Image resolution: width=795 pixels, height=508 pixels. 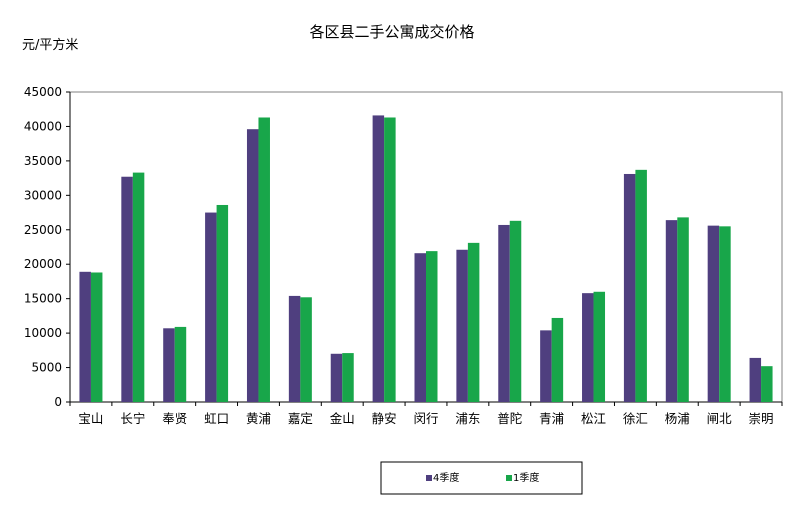 What do you see at coordinates (429, 478) in the screenshot?
I see `legend-swatch-4q` at bounding box center [429, 478].